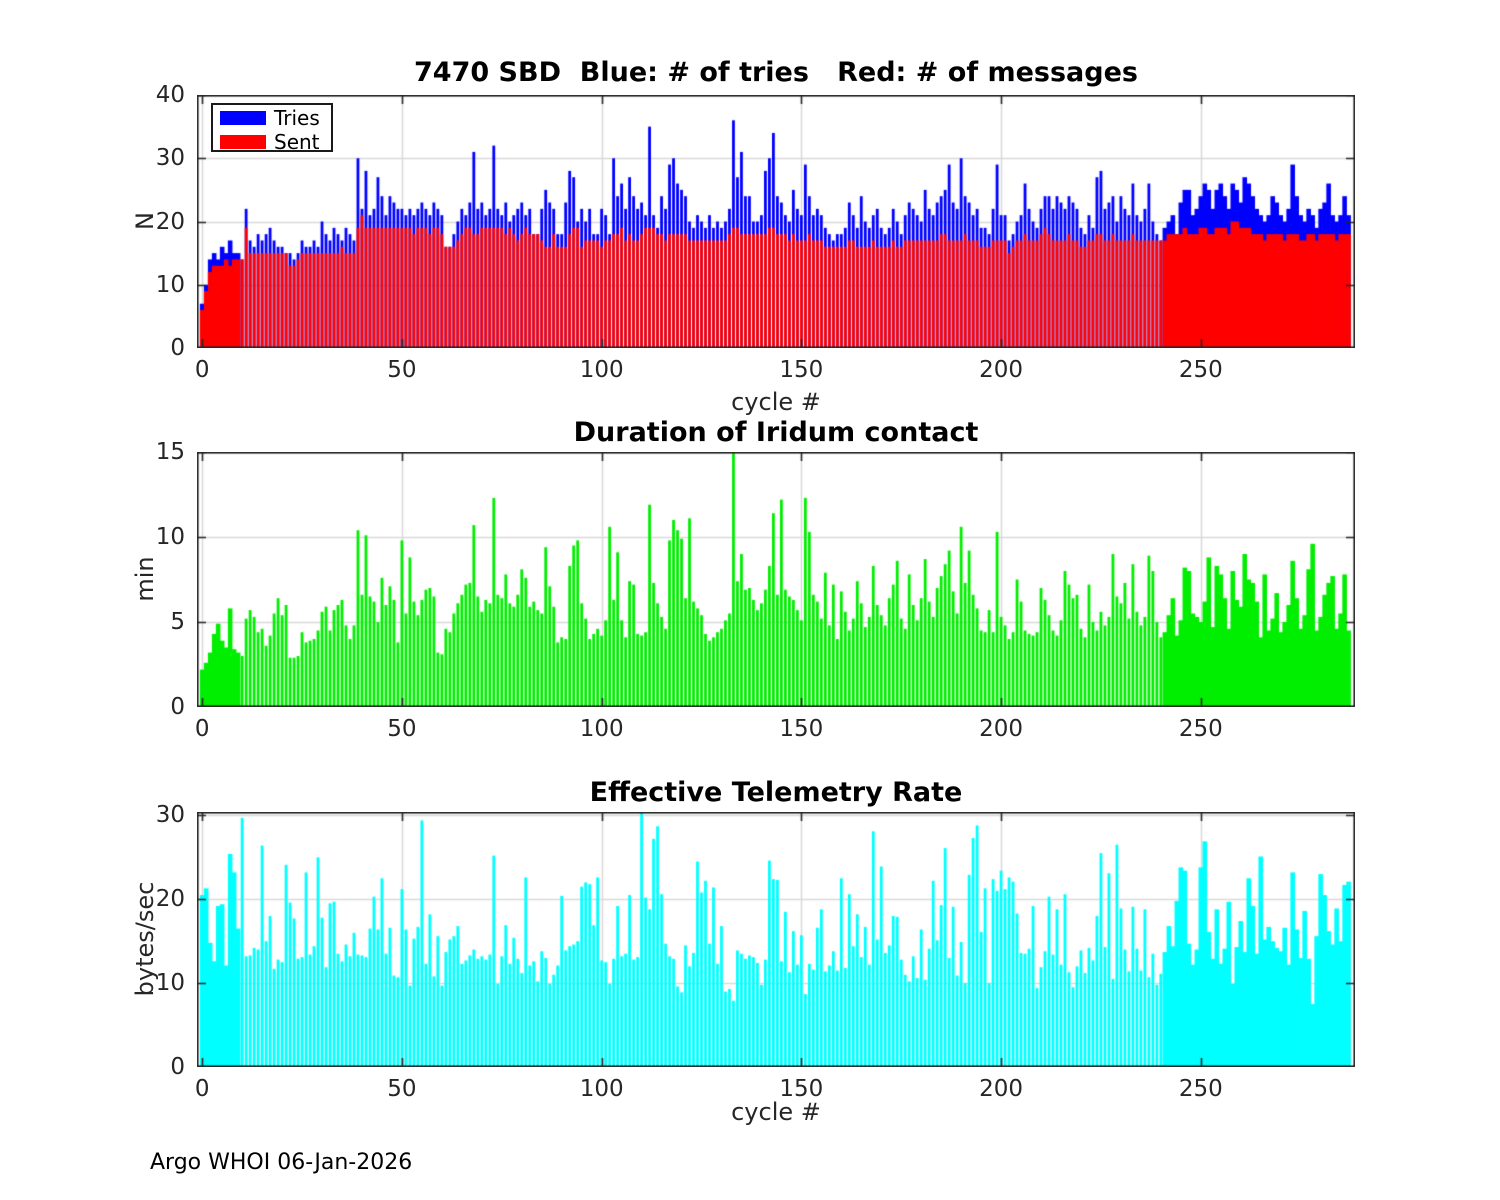 The width and height of the screenshot is (1500, 1200). I want to click on sent-legend-swatch, so click(243, 142).